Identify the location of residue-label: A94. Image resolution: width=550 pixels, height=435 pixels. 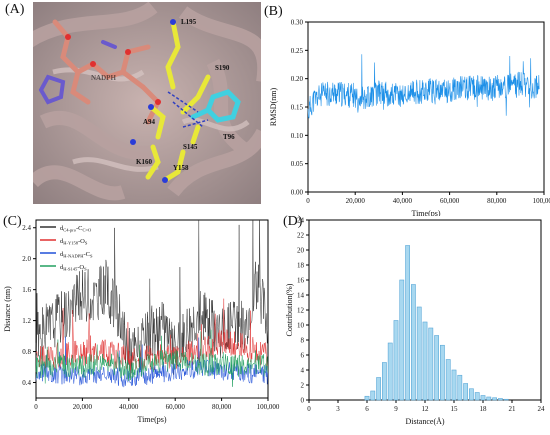
(149, 122).